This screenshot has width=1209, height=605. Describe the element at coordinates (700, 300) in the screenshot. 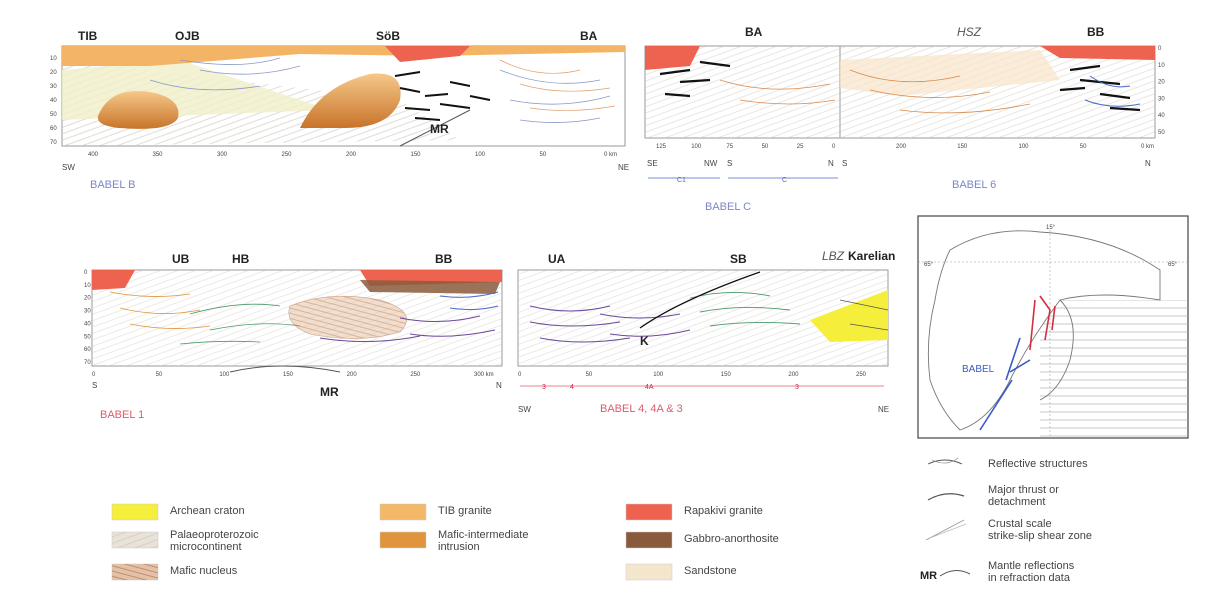

I see `babel-4-thrust` at that location.